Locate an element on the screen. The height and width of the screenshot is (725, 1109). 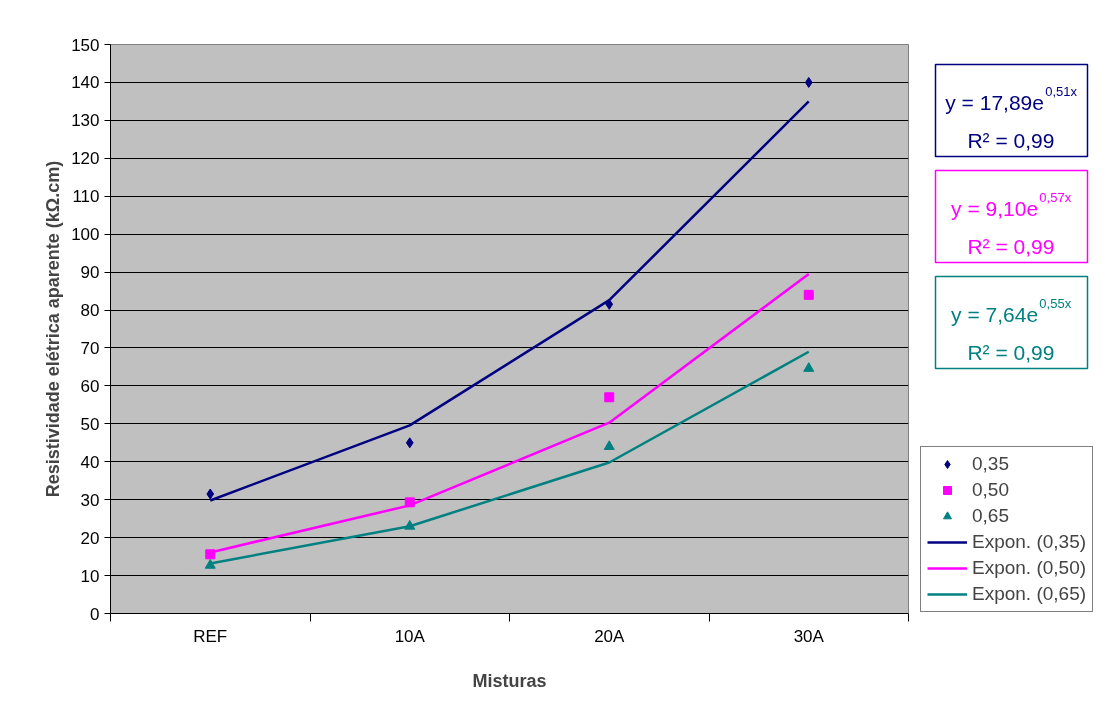
y-tick-label: 20 is located at coordinates (90, 538).